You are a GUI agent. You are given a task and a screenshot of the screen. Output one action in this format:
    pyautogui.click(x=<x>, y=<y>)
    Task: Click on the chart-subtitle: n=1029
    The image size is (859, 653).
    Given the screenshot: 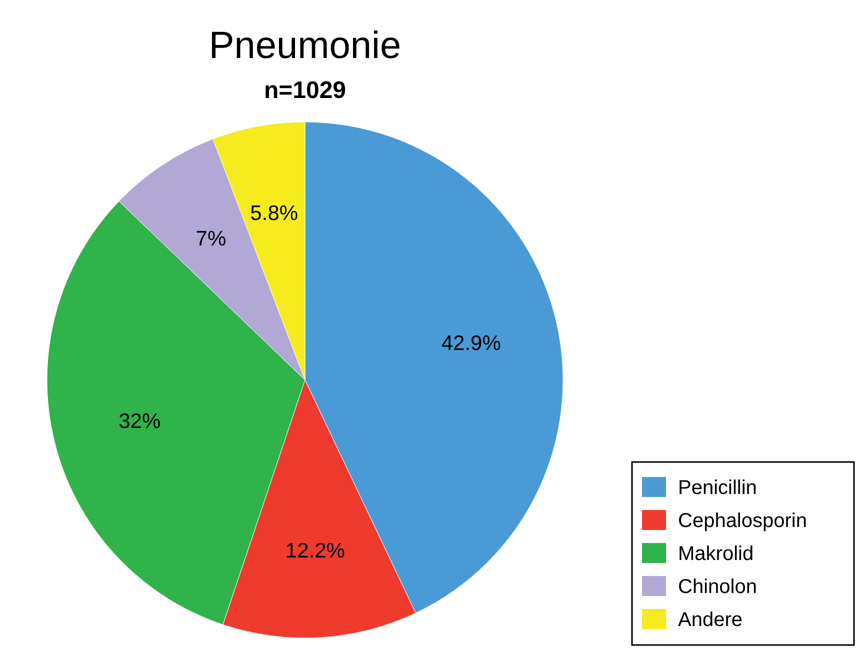 What is the action you would take?
    pyautogui.click(x=305, y=90)
    